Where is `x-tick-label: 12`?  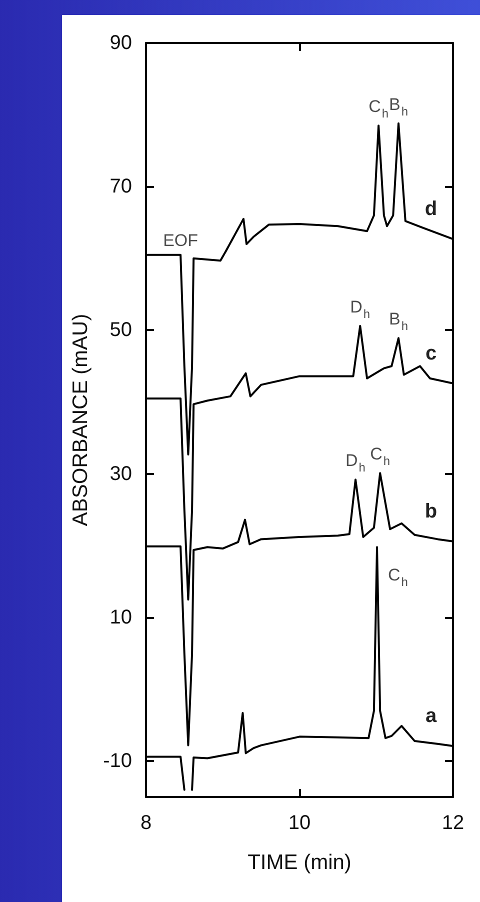 x-tick-label: 12 is located at coordinates (453, 823).